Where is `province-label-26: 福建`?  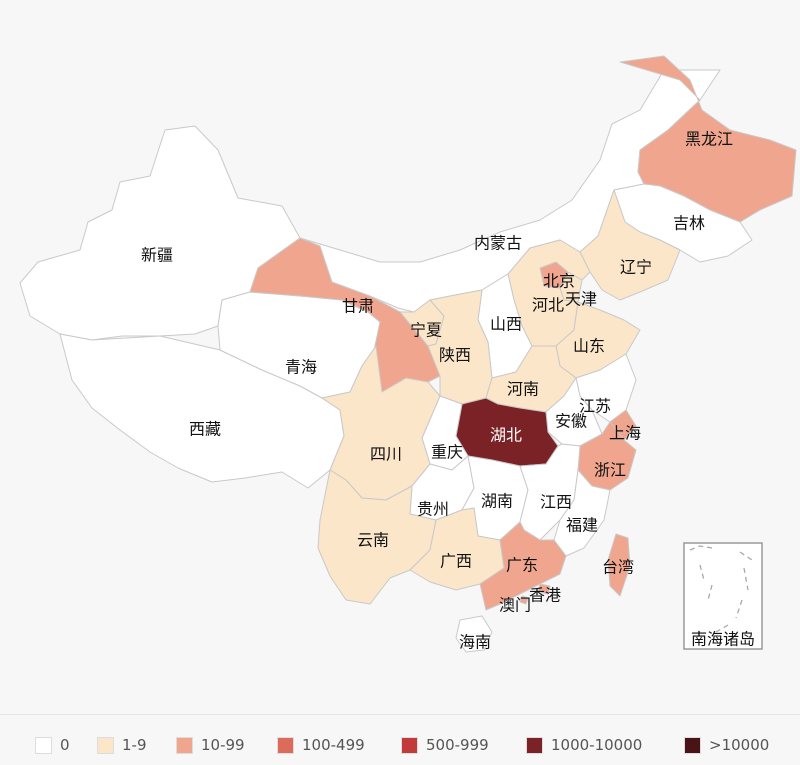
province-label-26: 福建 is located at coordinates (582, 525).